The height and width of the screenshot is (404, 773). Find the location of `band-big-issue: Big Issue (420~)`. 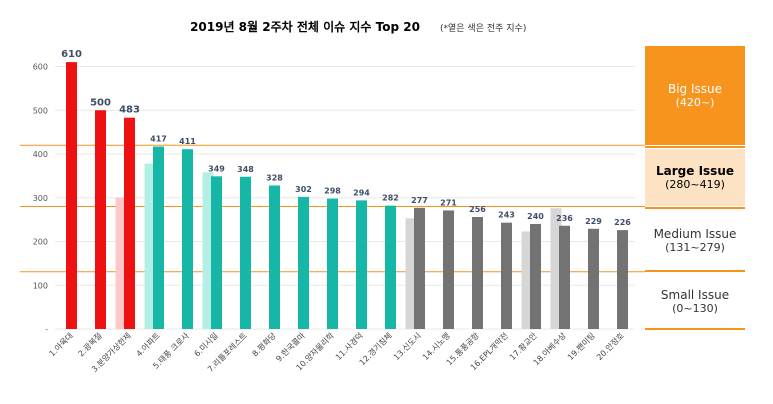

band-big-issue: Big Issue (420~) is located at coordinates (695, 95).